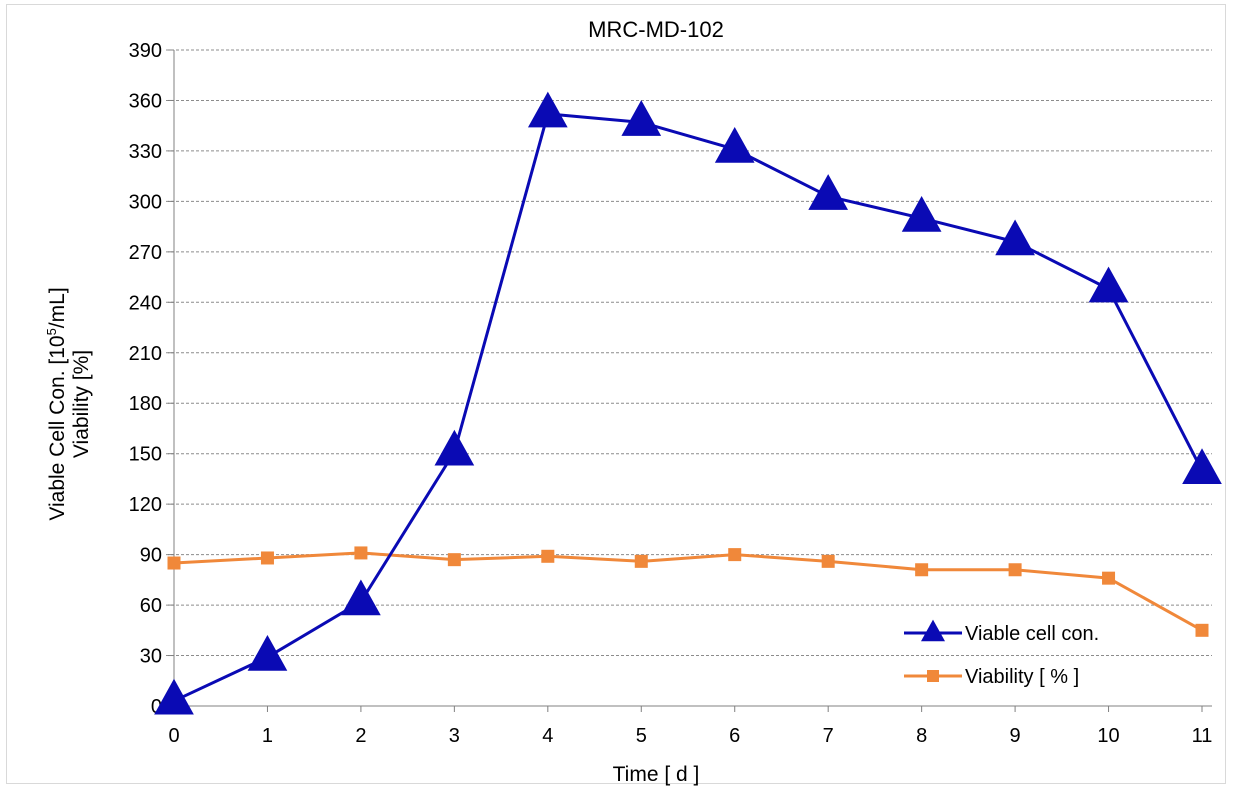 The width and height of the screenshot is (1233, 791). What do you see at coordinates (81, 404) in the screenshot?
I see `y-axis-title-line2: Viability [%]` at bounding box center [81, 404].